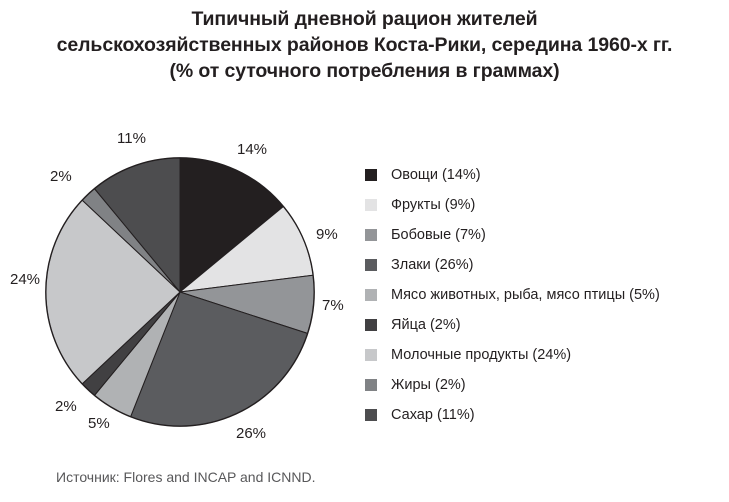 This screenshot has height=502, width=729. Describe the element at coordinates (66, 406) in the screenshot. I see `label-eggs: 2%` at that location.